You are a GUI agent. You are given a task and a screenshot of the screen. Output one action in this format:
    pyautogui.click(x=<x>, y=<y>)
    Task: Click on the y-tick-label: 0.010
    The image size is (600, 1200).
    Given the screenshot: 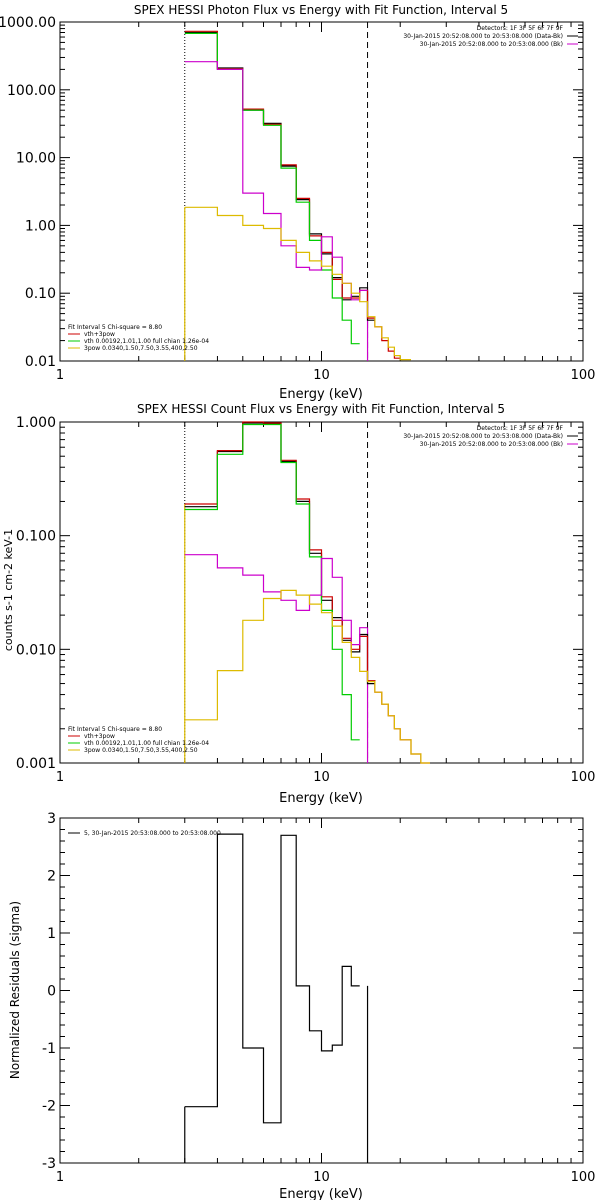 What is the action you would take?
    pyautogui.click(x=36, y=650)
    